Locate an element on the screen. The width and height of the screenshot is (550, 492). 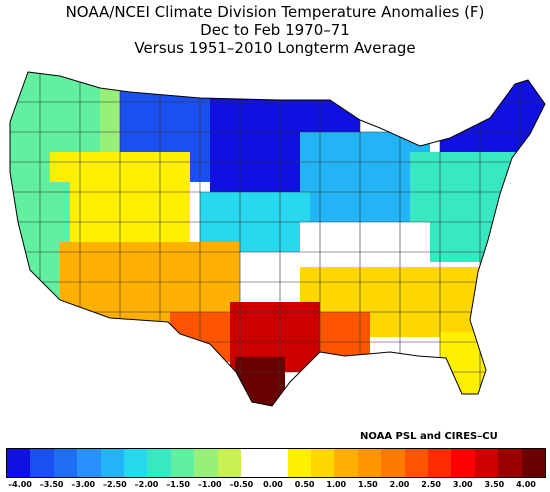
data-credit: NOAA PSL and CIRES–CU is located at coordinates (429, 436).